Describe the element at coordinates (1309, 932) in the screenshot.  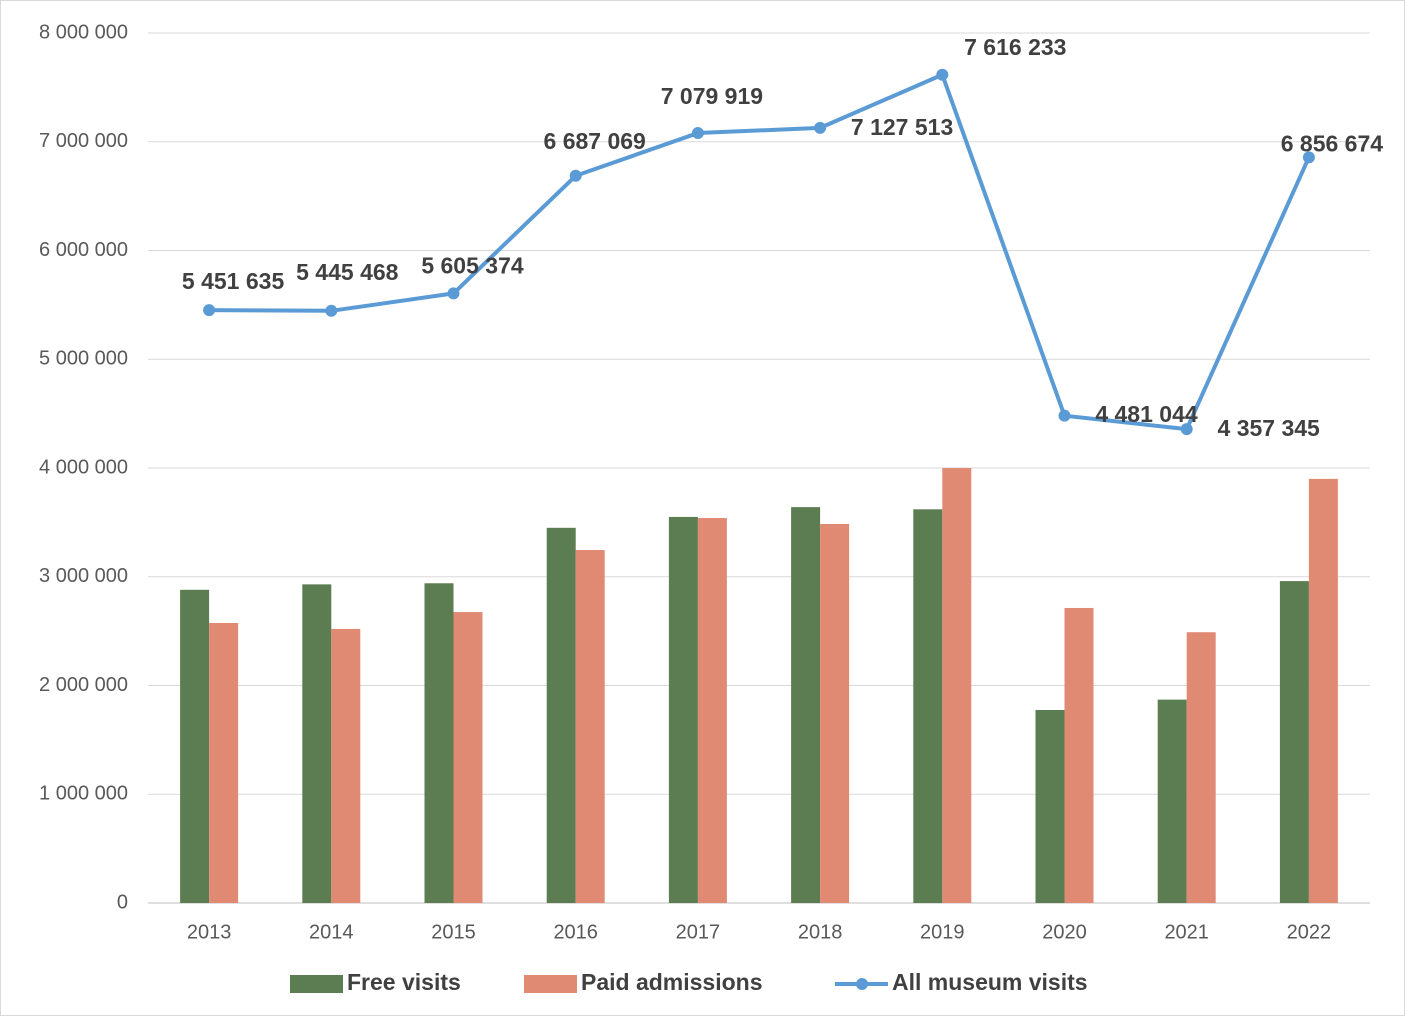
I see `x-tick-label: 2022` at that location.